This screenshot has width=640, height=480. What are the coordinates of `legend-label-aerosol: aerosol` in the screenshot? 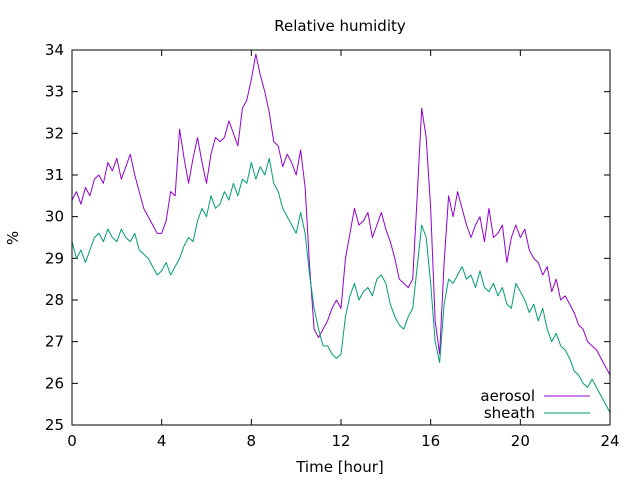 It's located at (507, 396).